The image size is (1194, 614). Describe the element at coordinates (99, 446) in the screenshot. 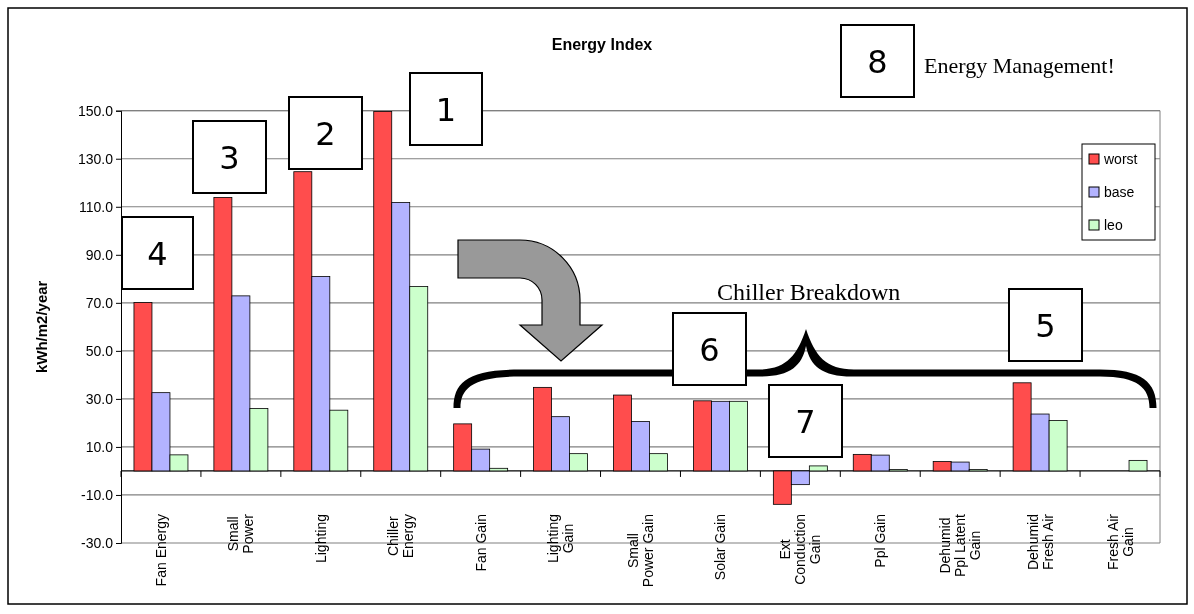

I see `y-tick-label: 10.0` at that location.